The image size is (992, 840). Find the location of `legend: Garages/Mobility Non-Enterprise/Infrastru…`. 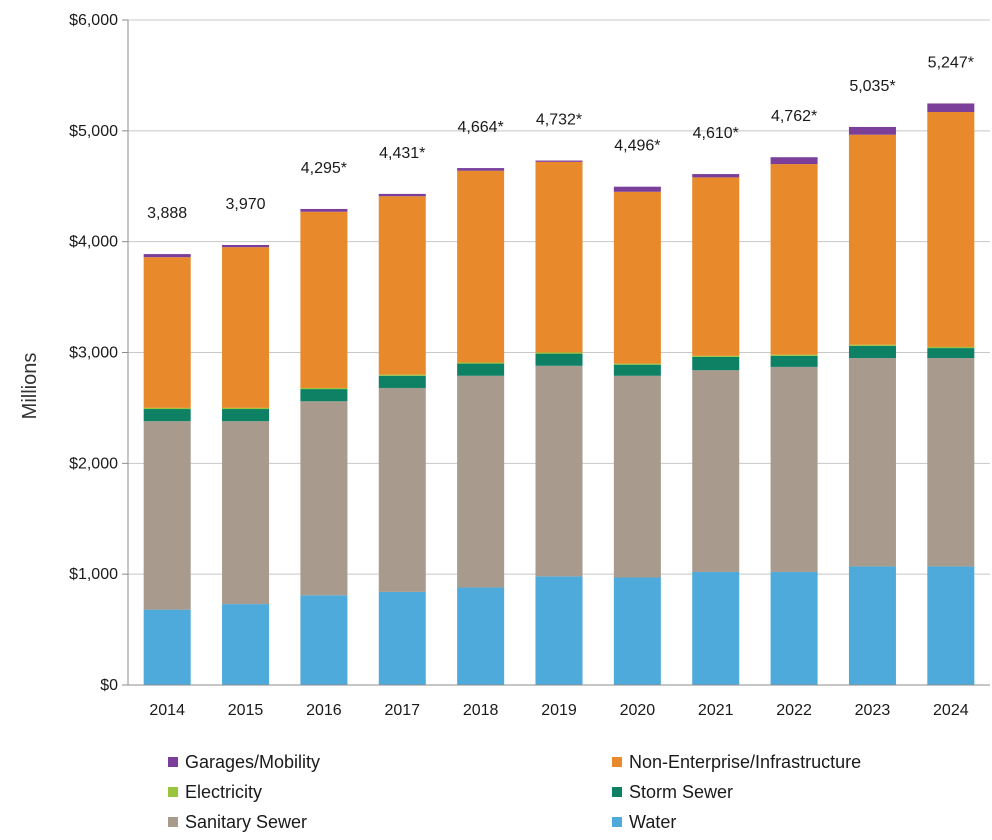

legend: Garages/Mobility Non-Enterprise/Infrastru… is located at coordinates (496, 794).